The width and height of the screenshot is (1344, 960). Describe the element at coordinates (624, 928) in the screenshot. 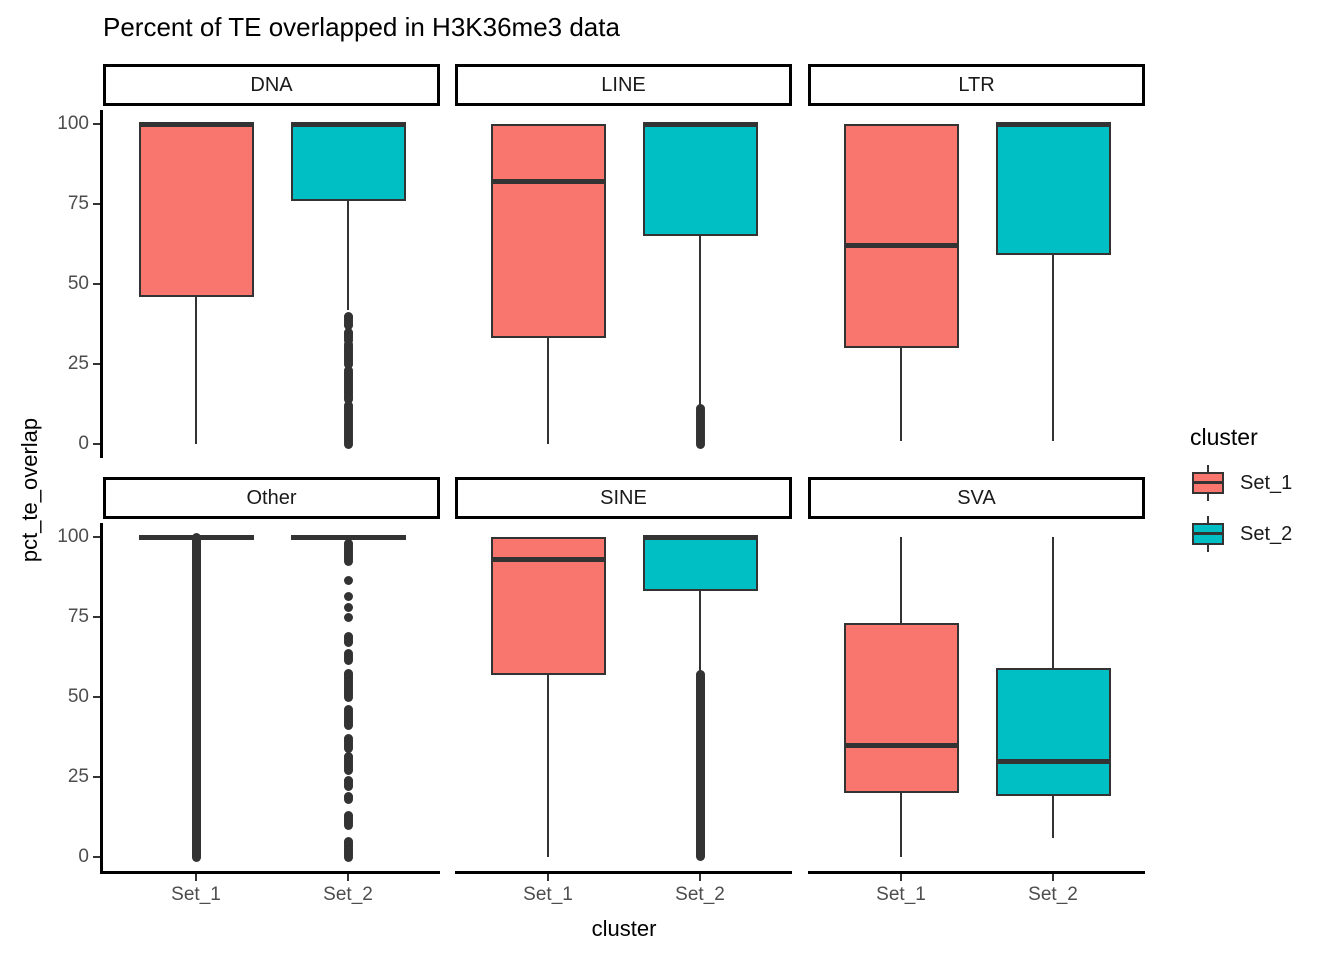

I see `x-axis-title: cluster` at that location.